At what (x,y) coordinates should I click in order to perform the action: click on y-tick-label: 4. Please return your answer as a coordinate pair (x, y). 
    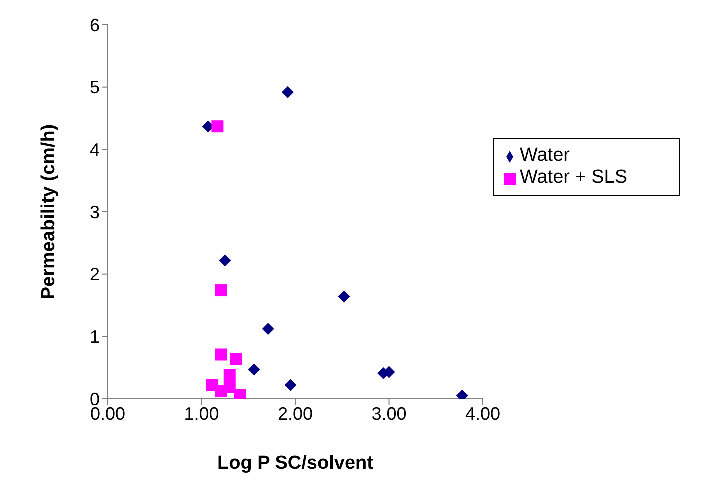
    Looking at the image, I should click on (95, 150).